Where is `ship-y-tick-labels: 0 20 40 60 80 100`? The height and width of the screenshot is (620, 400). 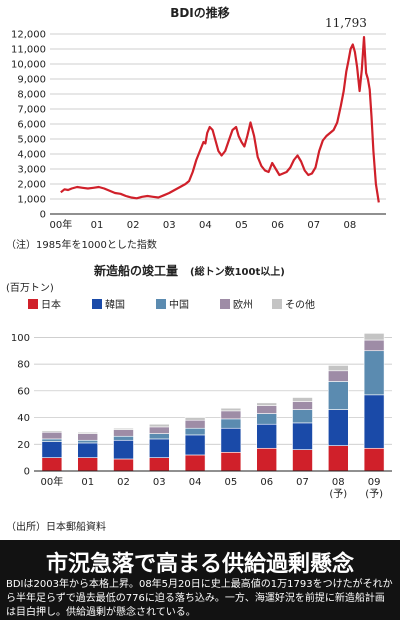
ship-y-tick-labels: 0 20 40 60 80 100 is located at coordinates (20, 405).